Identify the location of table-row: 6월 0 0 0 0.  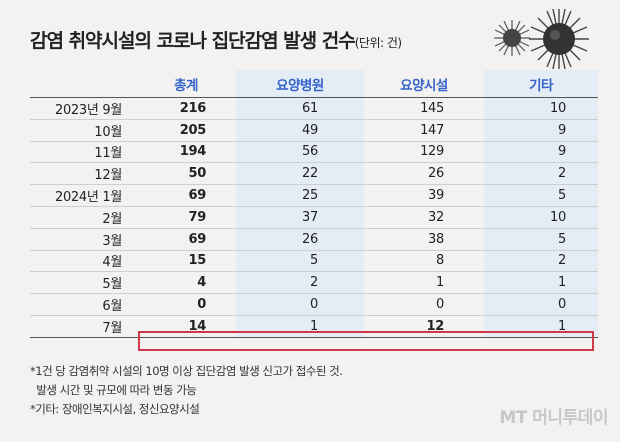
(314, 304).